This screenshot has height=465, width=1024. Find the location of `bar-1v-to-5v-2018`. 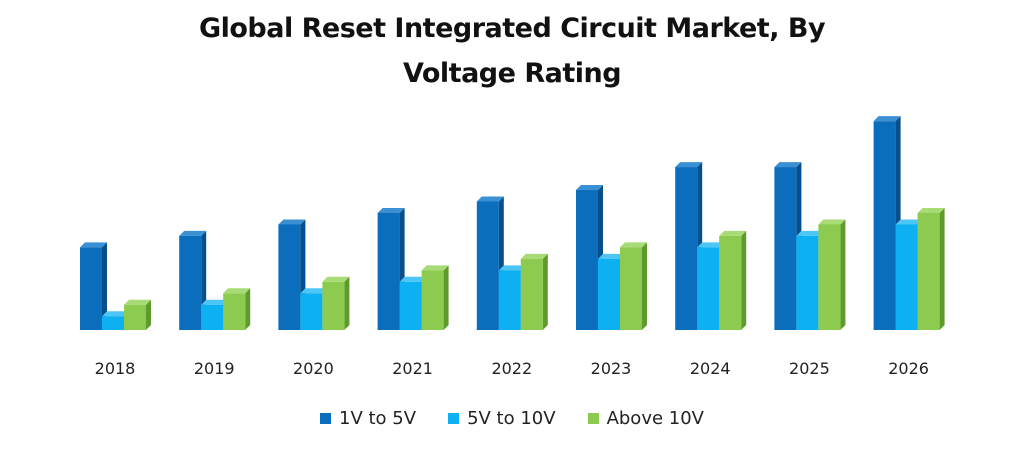

bar-1v-to-5v-2018 is located at coordinates (91, 288).